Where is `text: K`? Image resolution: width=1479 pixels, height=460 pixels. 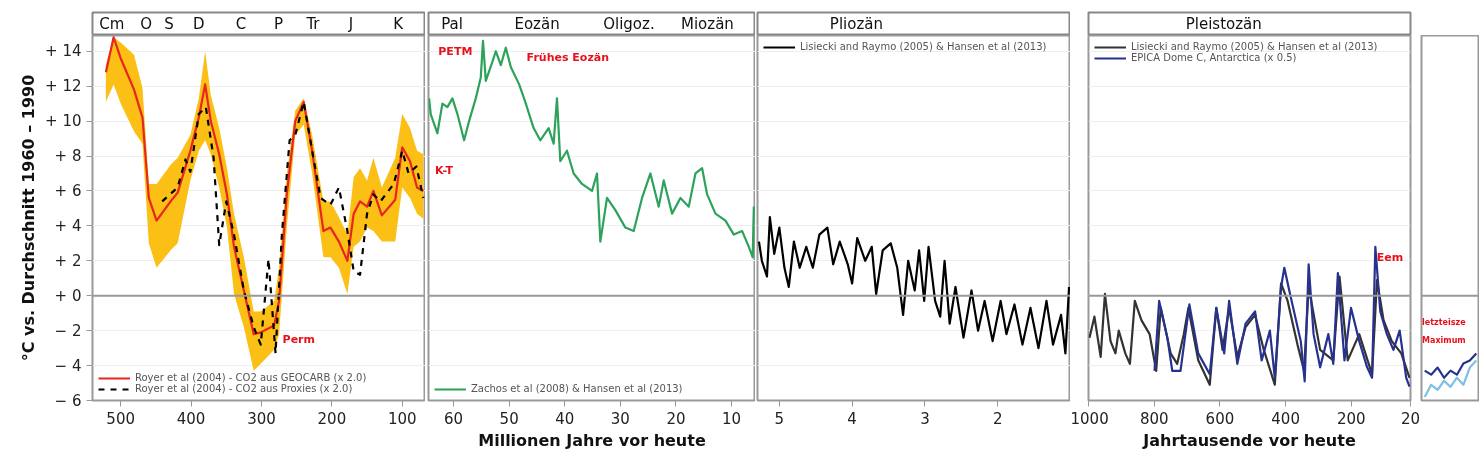
text: K is located at coordinates (399, 24).